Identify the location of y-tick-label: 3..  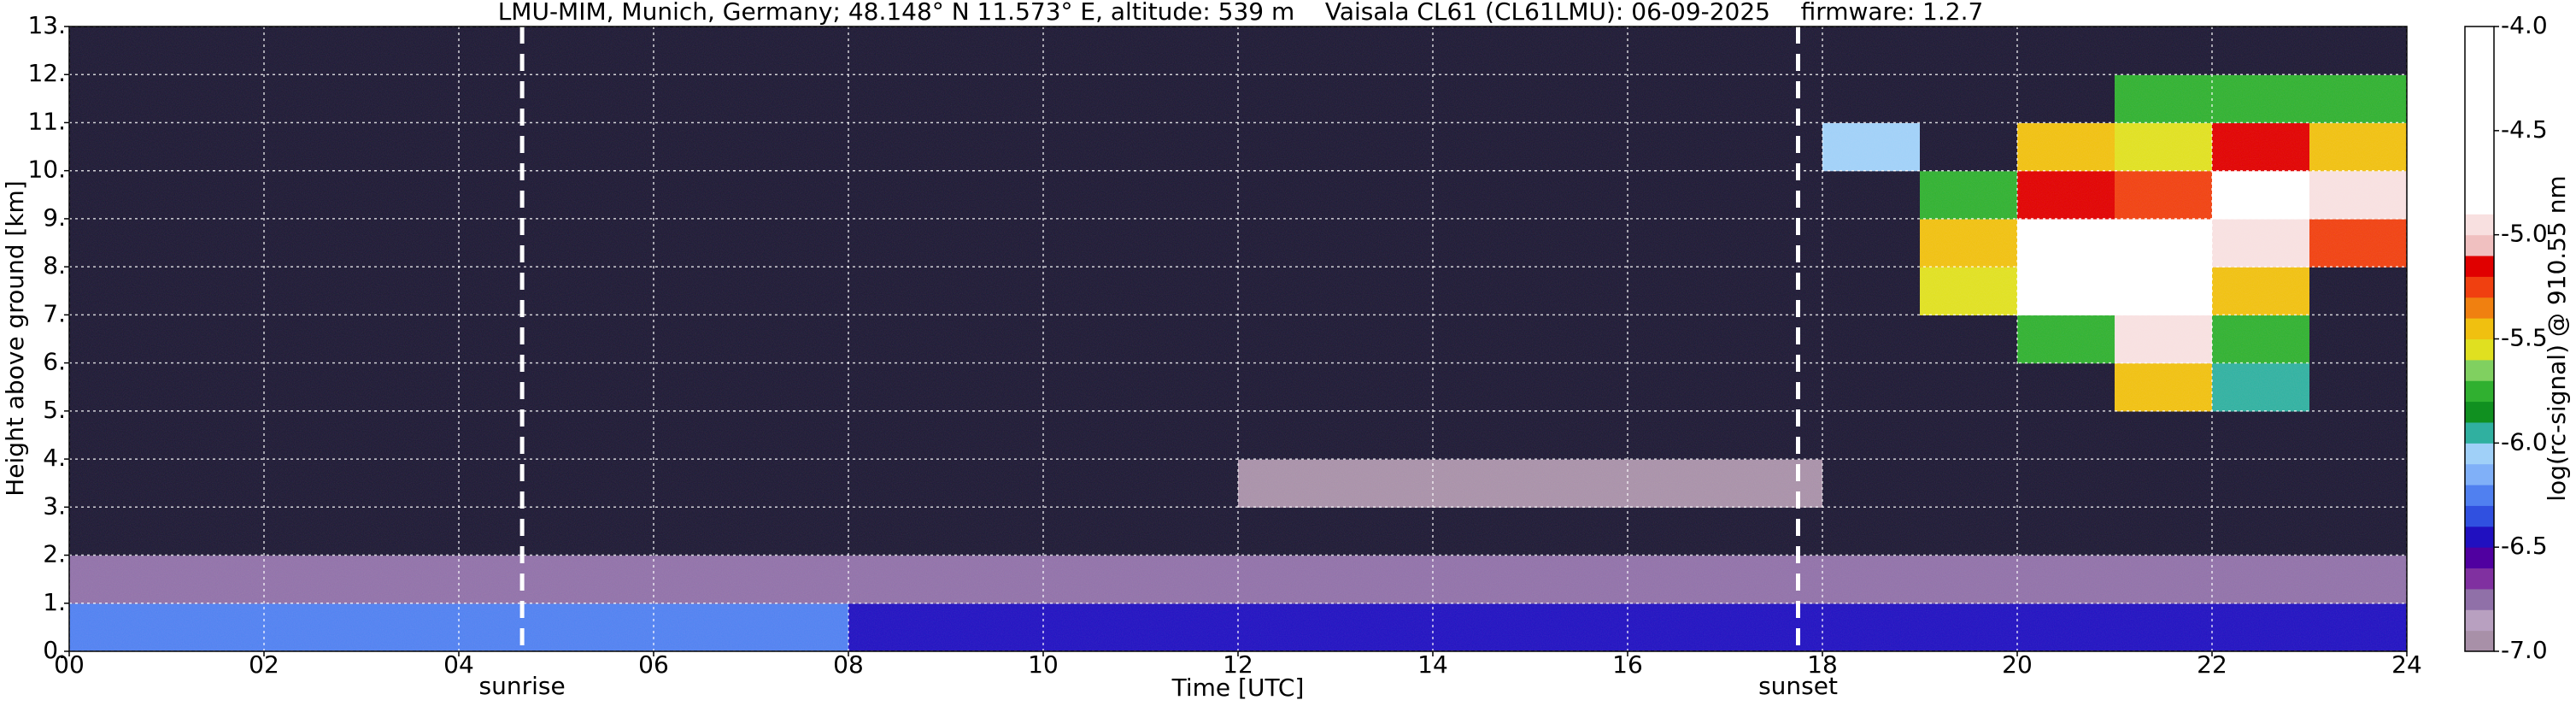
(54, 505).